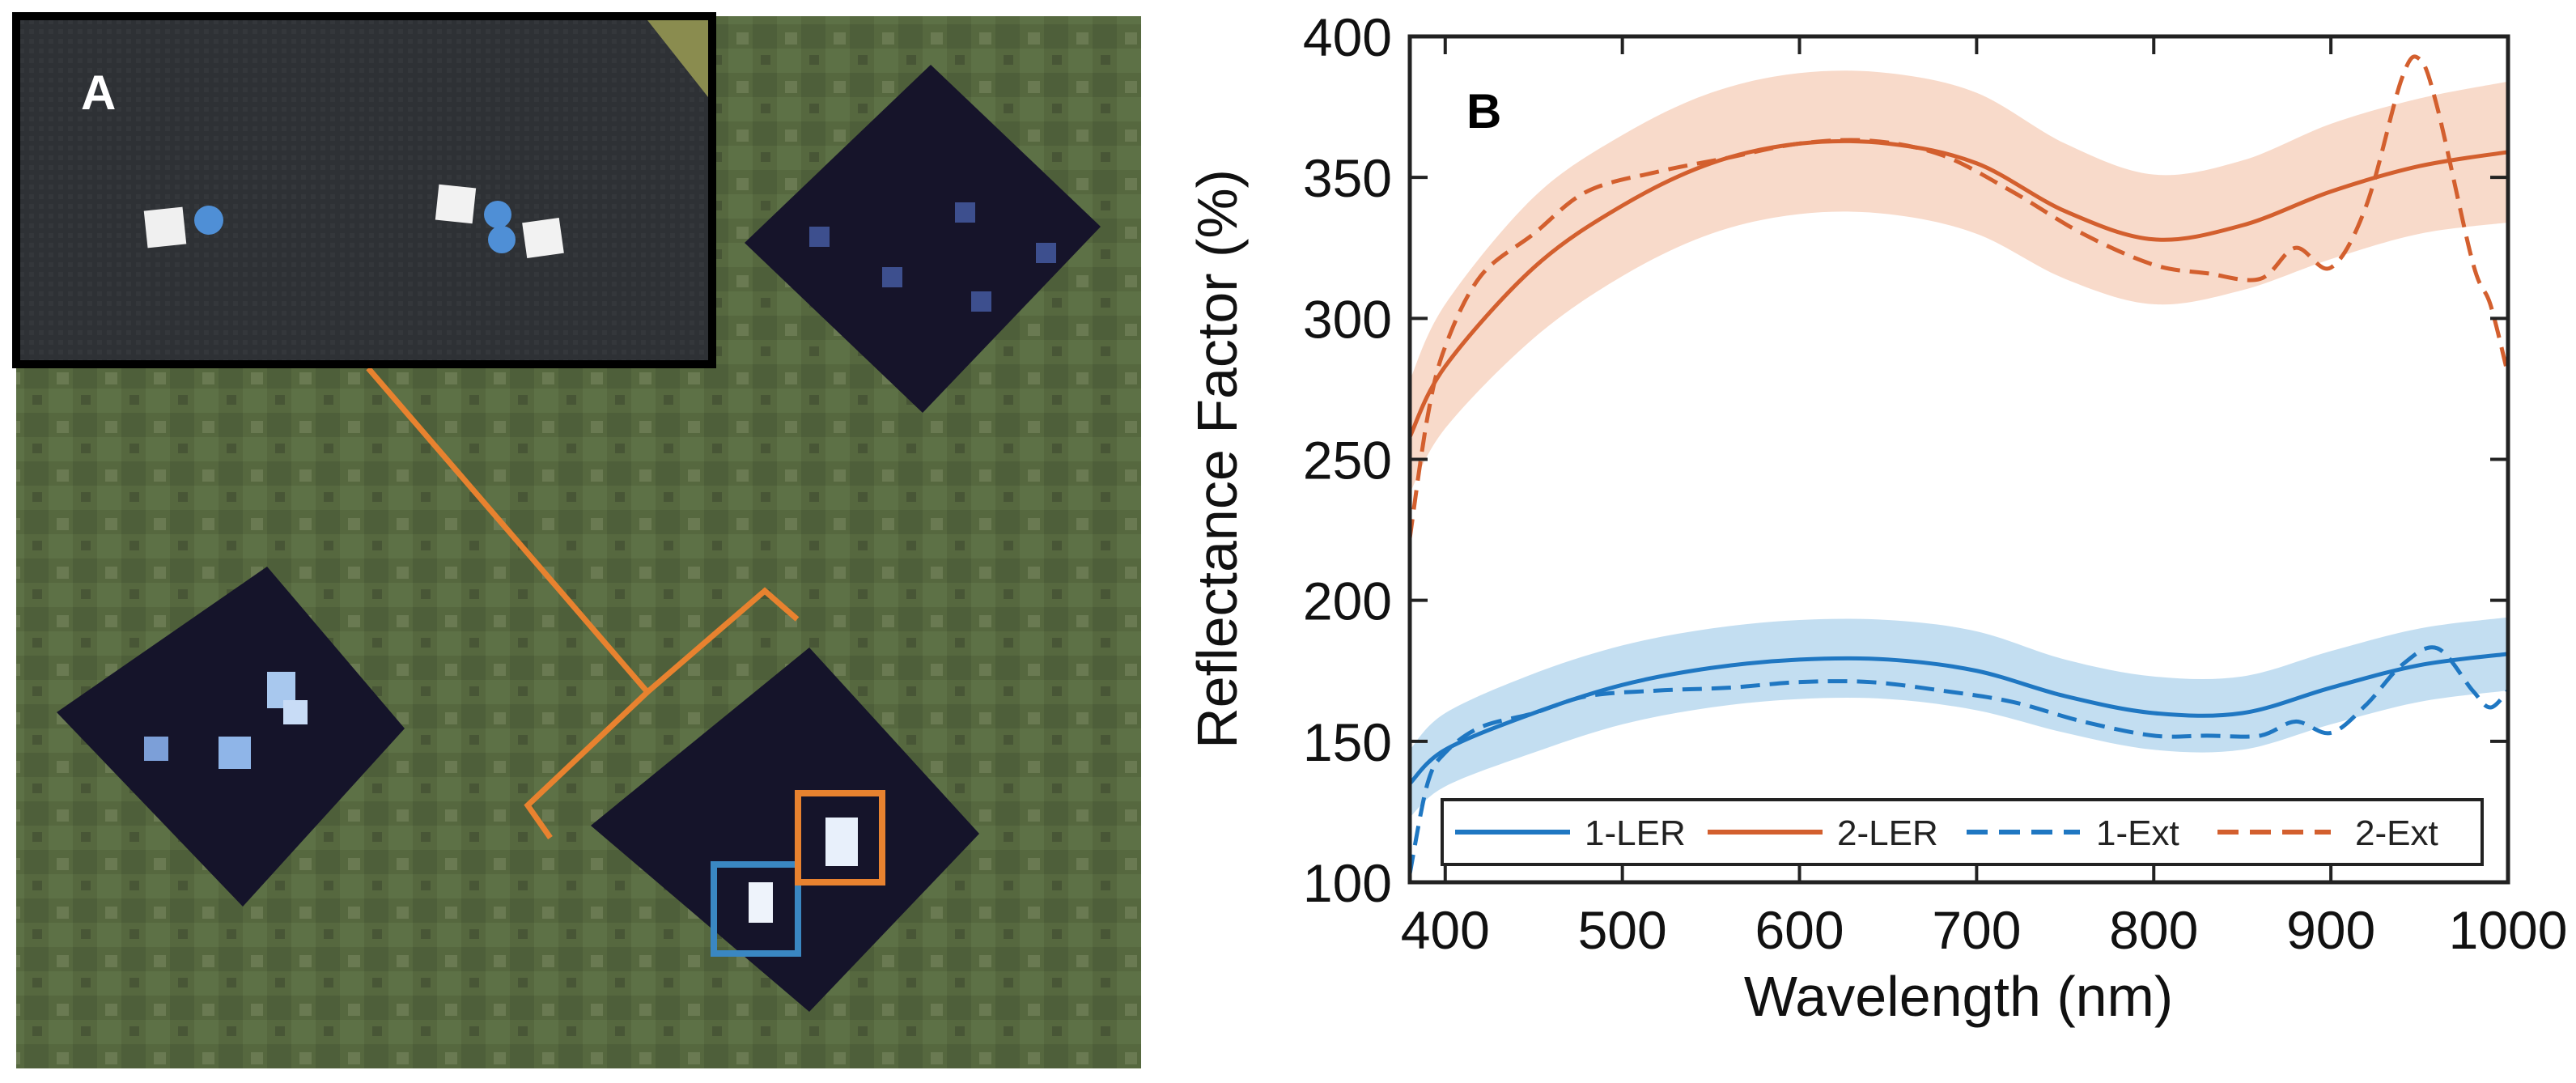  Describe the element at coordinates (1622, 930) in the screenshot. I see `x-tick-label: 500` at that location.